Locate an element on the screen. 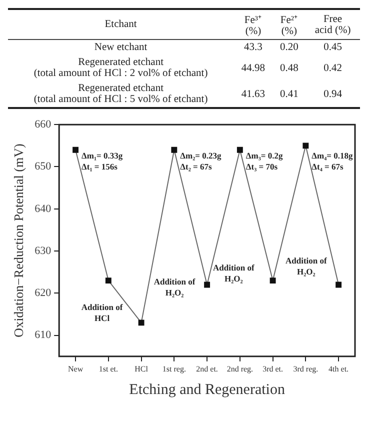 The height and width of the screenshot is (431, 368). annotation: Δm₄= 0.18g Δt₄ = 67s is located at coordinates (333, 161).